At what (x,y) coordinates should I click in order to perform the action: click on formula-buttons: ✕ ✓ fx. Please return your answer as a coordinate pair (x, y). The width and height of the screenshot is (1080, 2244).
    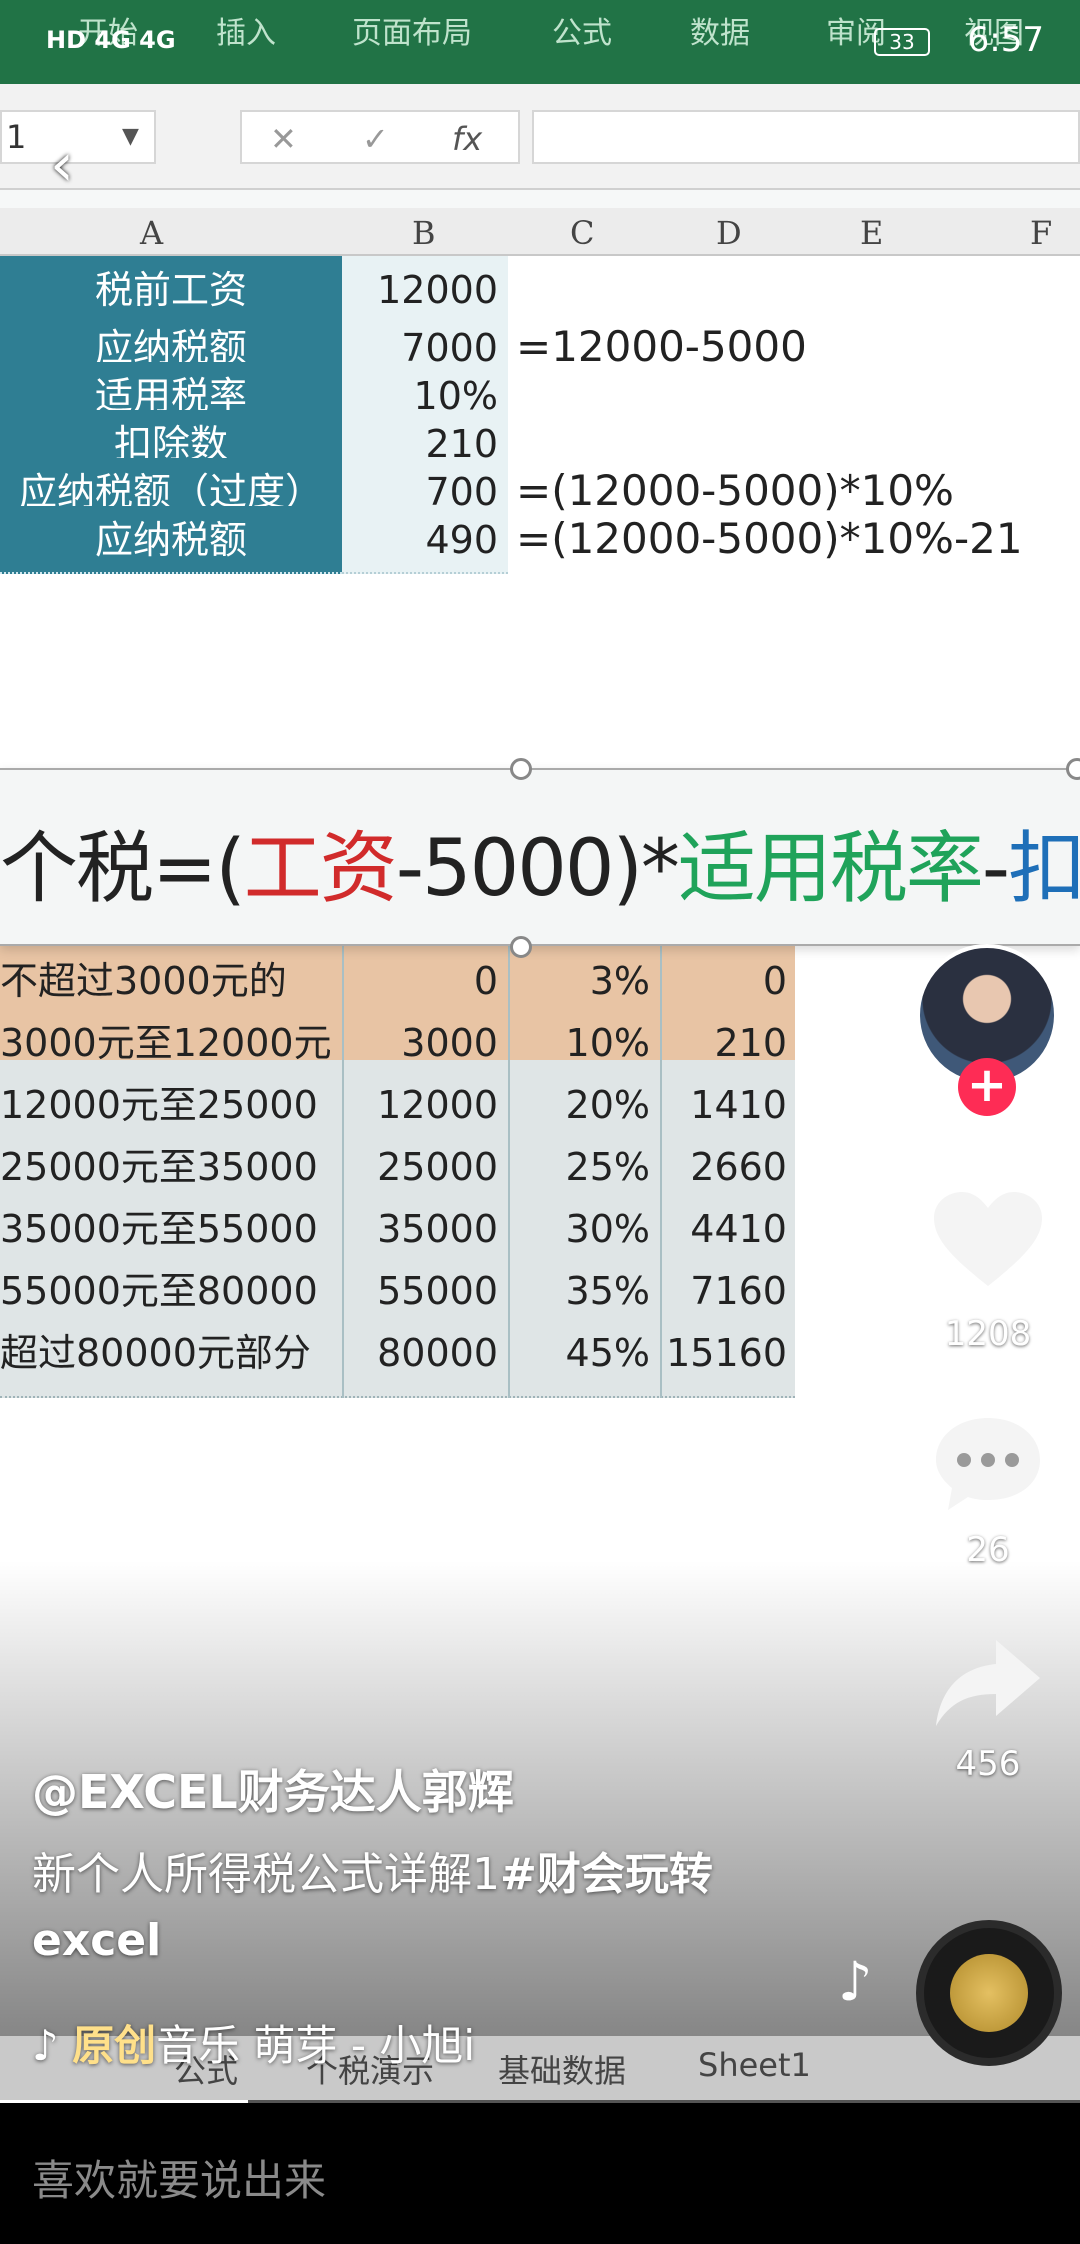
    Looking at the image, I should click on (380, 137).